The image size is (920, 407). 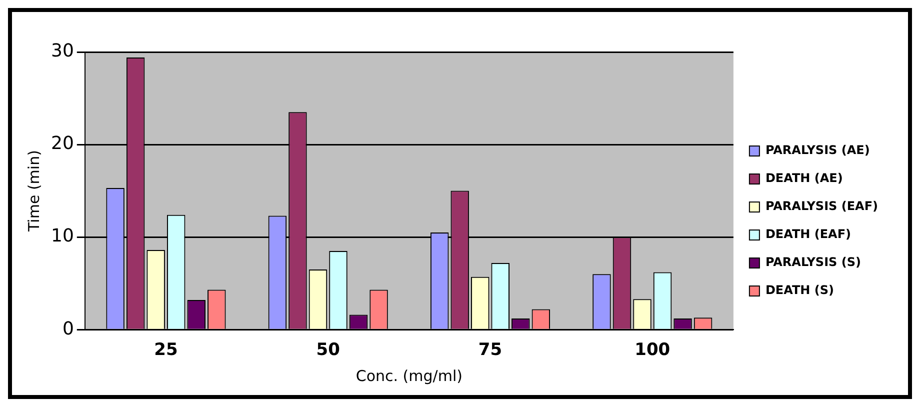 What do you see at coordinates (804, 178) in the screenshot?
I see `legend-label: DEATH (AE)` at bounding box center [804, 178].